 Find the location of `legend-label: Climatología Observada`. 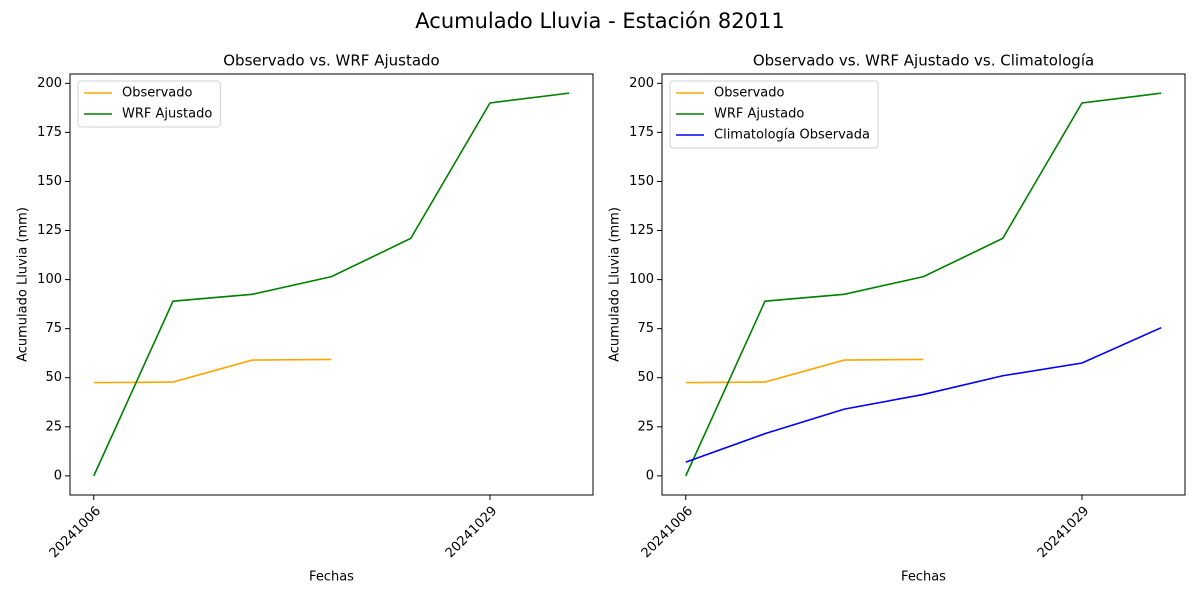

legend-label: Climatología Observada is located at coordinates (792, 135).